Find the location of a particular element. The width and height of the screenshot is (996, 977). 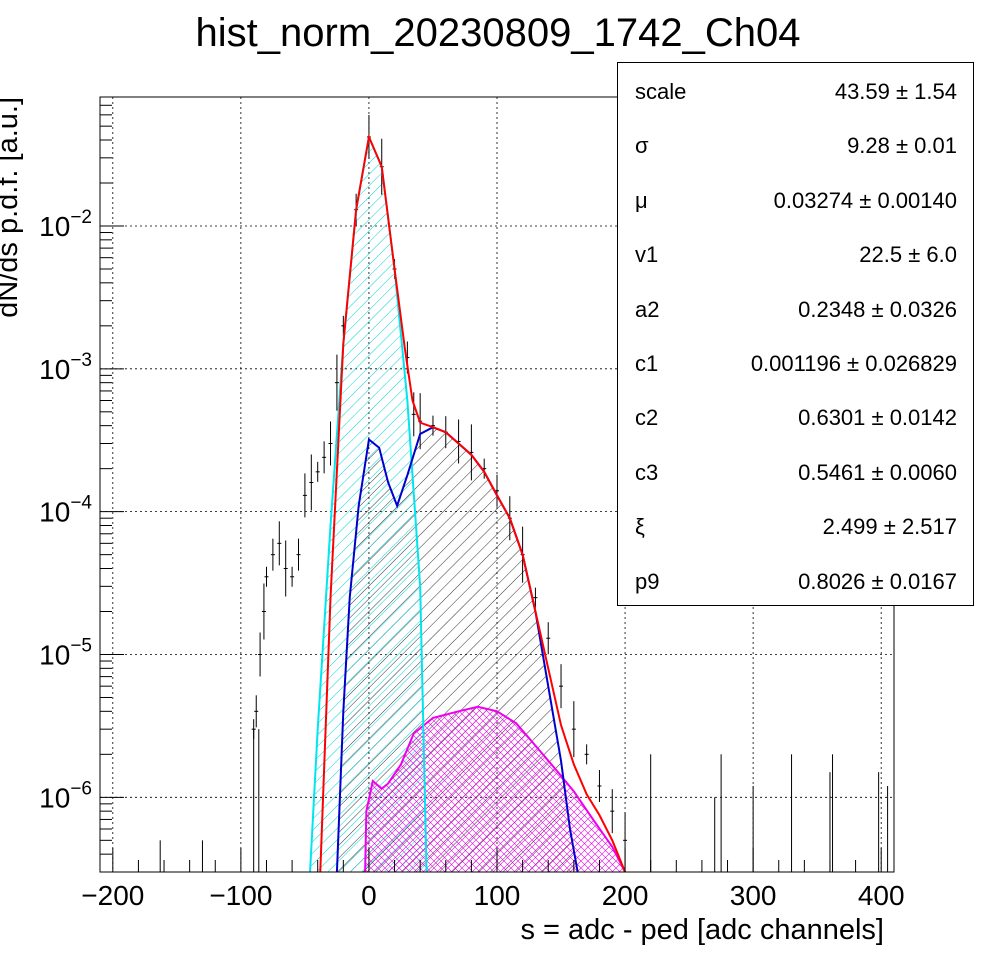

x-tick-label: −100 is located at coordinates (240, 895).